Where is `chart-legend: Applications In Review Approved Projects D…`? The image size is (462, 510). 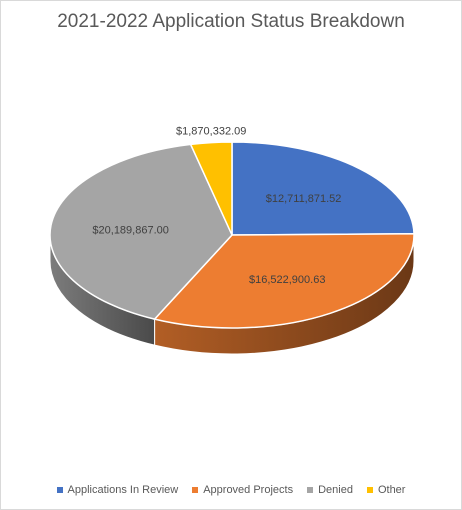 chart-legend: Applications In Review Approved Projects D… is located at coordinates (231, 490).